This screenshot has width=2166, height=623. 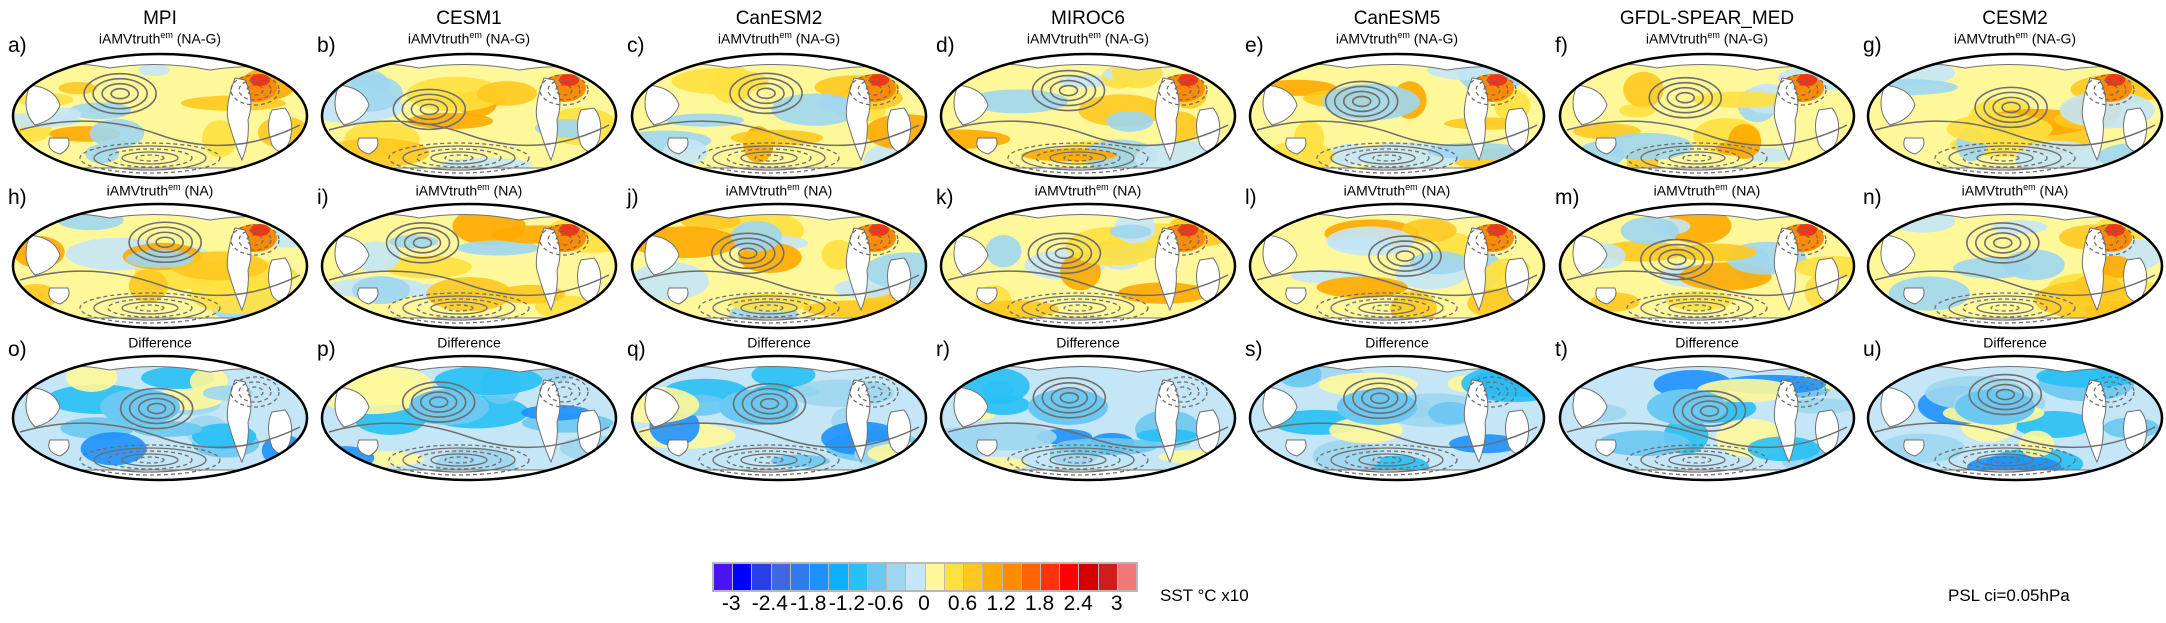 What do you see at coordinates (17, 197) in the screenshot?
I see `panel-letter: h)` at bounding box center [17, 197].